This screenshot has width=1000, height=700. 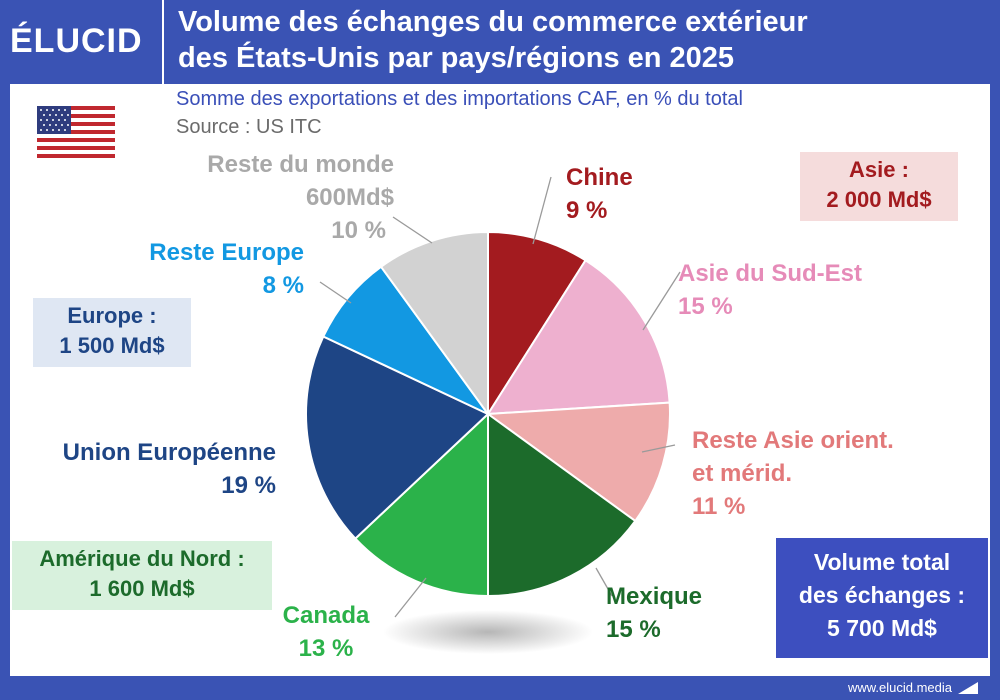 What do you see at coordinates (421, 504) in the screenshot?
I see `pie-slice-canada` at bounding box center [421, 504].